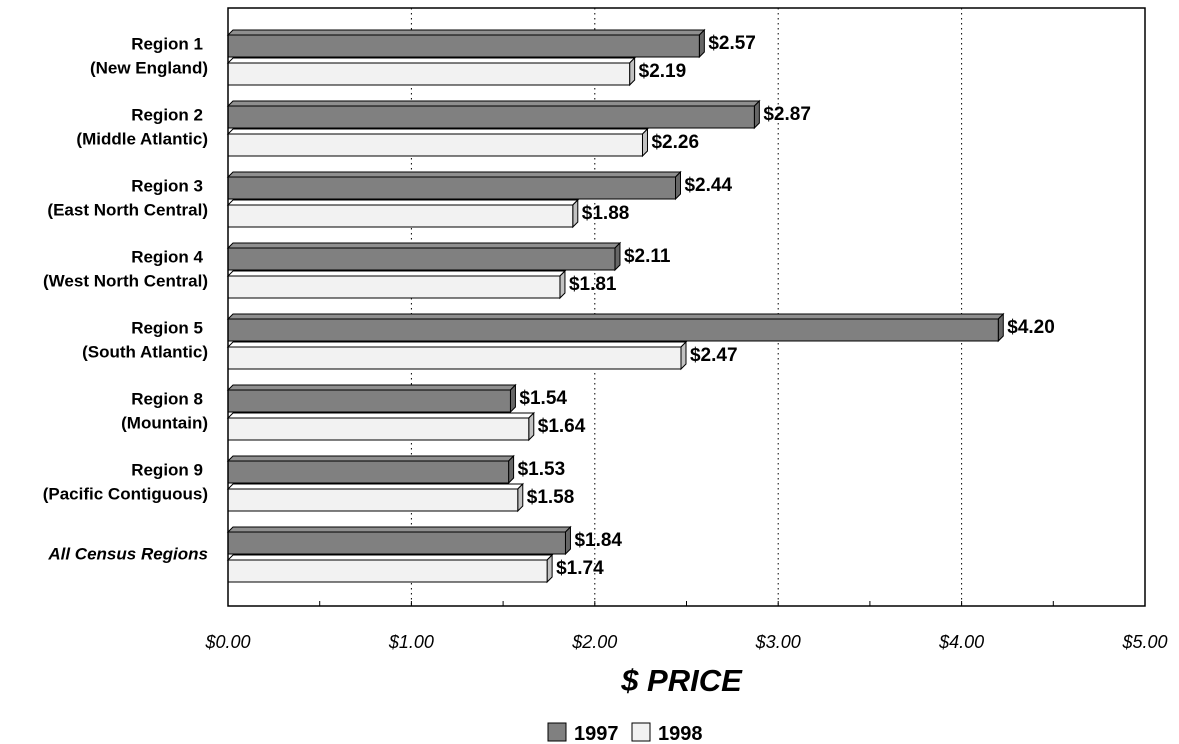 Image resolution: width=1179 pixels, height=744 pixels. Describe the element at coordinates (681, 680) in the screenshot. I see `x-axis-title: $ PRICE` at that location.